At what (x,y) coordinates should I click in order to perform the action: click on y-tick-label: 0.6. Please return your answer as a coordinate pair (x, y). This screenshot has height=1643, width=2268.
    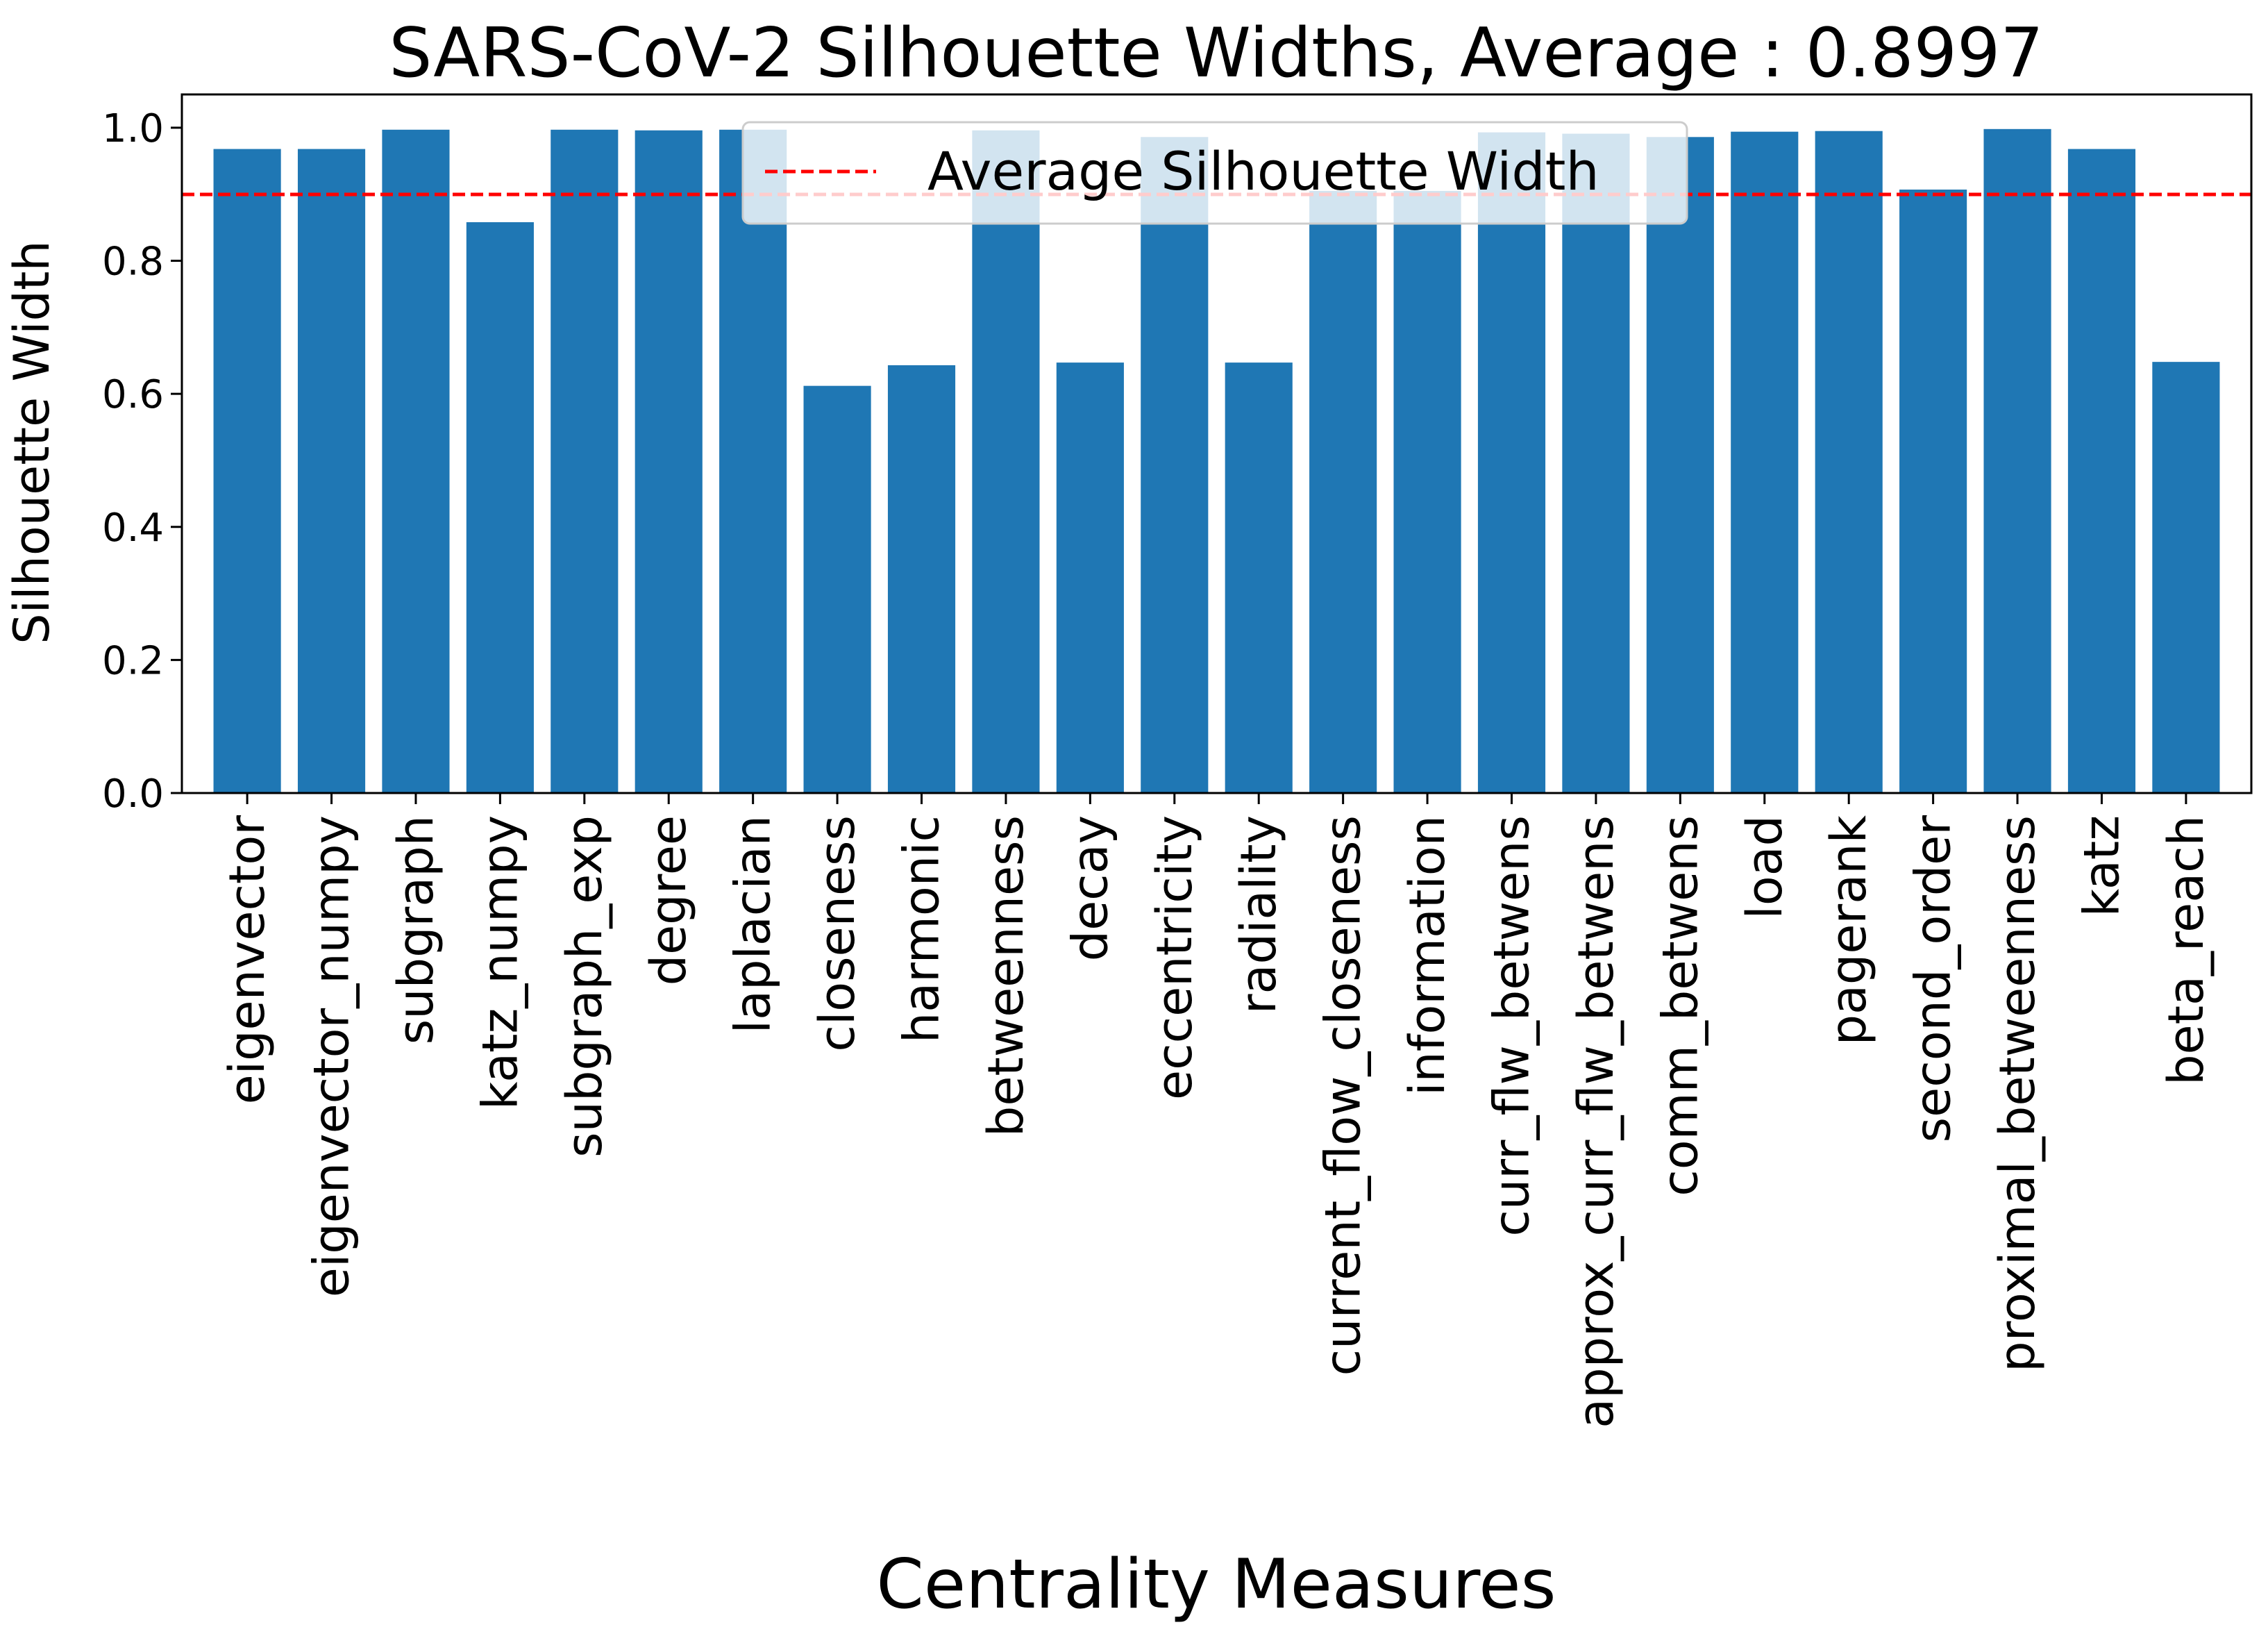
    Looking at the image, I should click on (133, 394).